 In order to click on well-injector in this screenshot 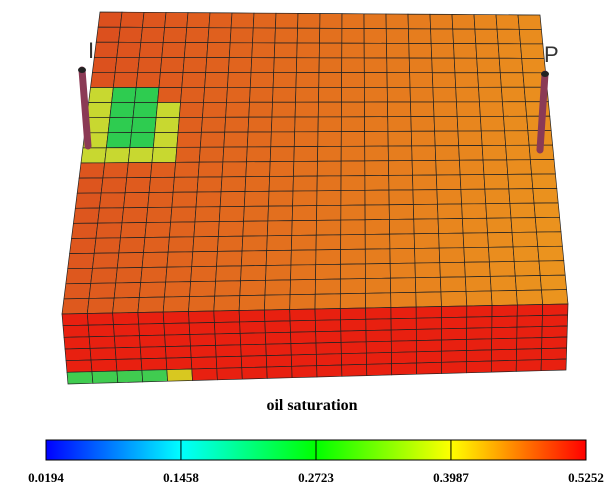, I will do `click(85, 108)`.